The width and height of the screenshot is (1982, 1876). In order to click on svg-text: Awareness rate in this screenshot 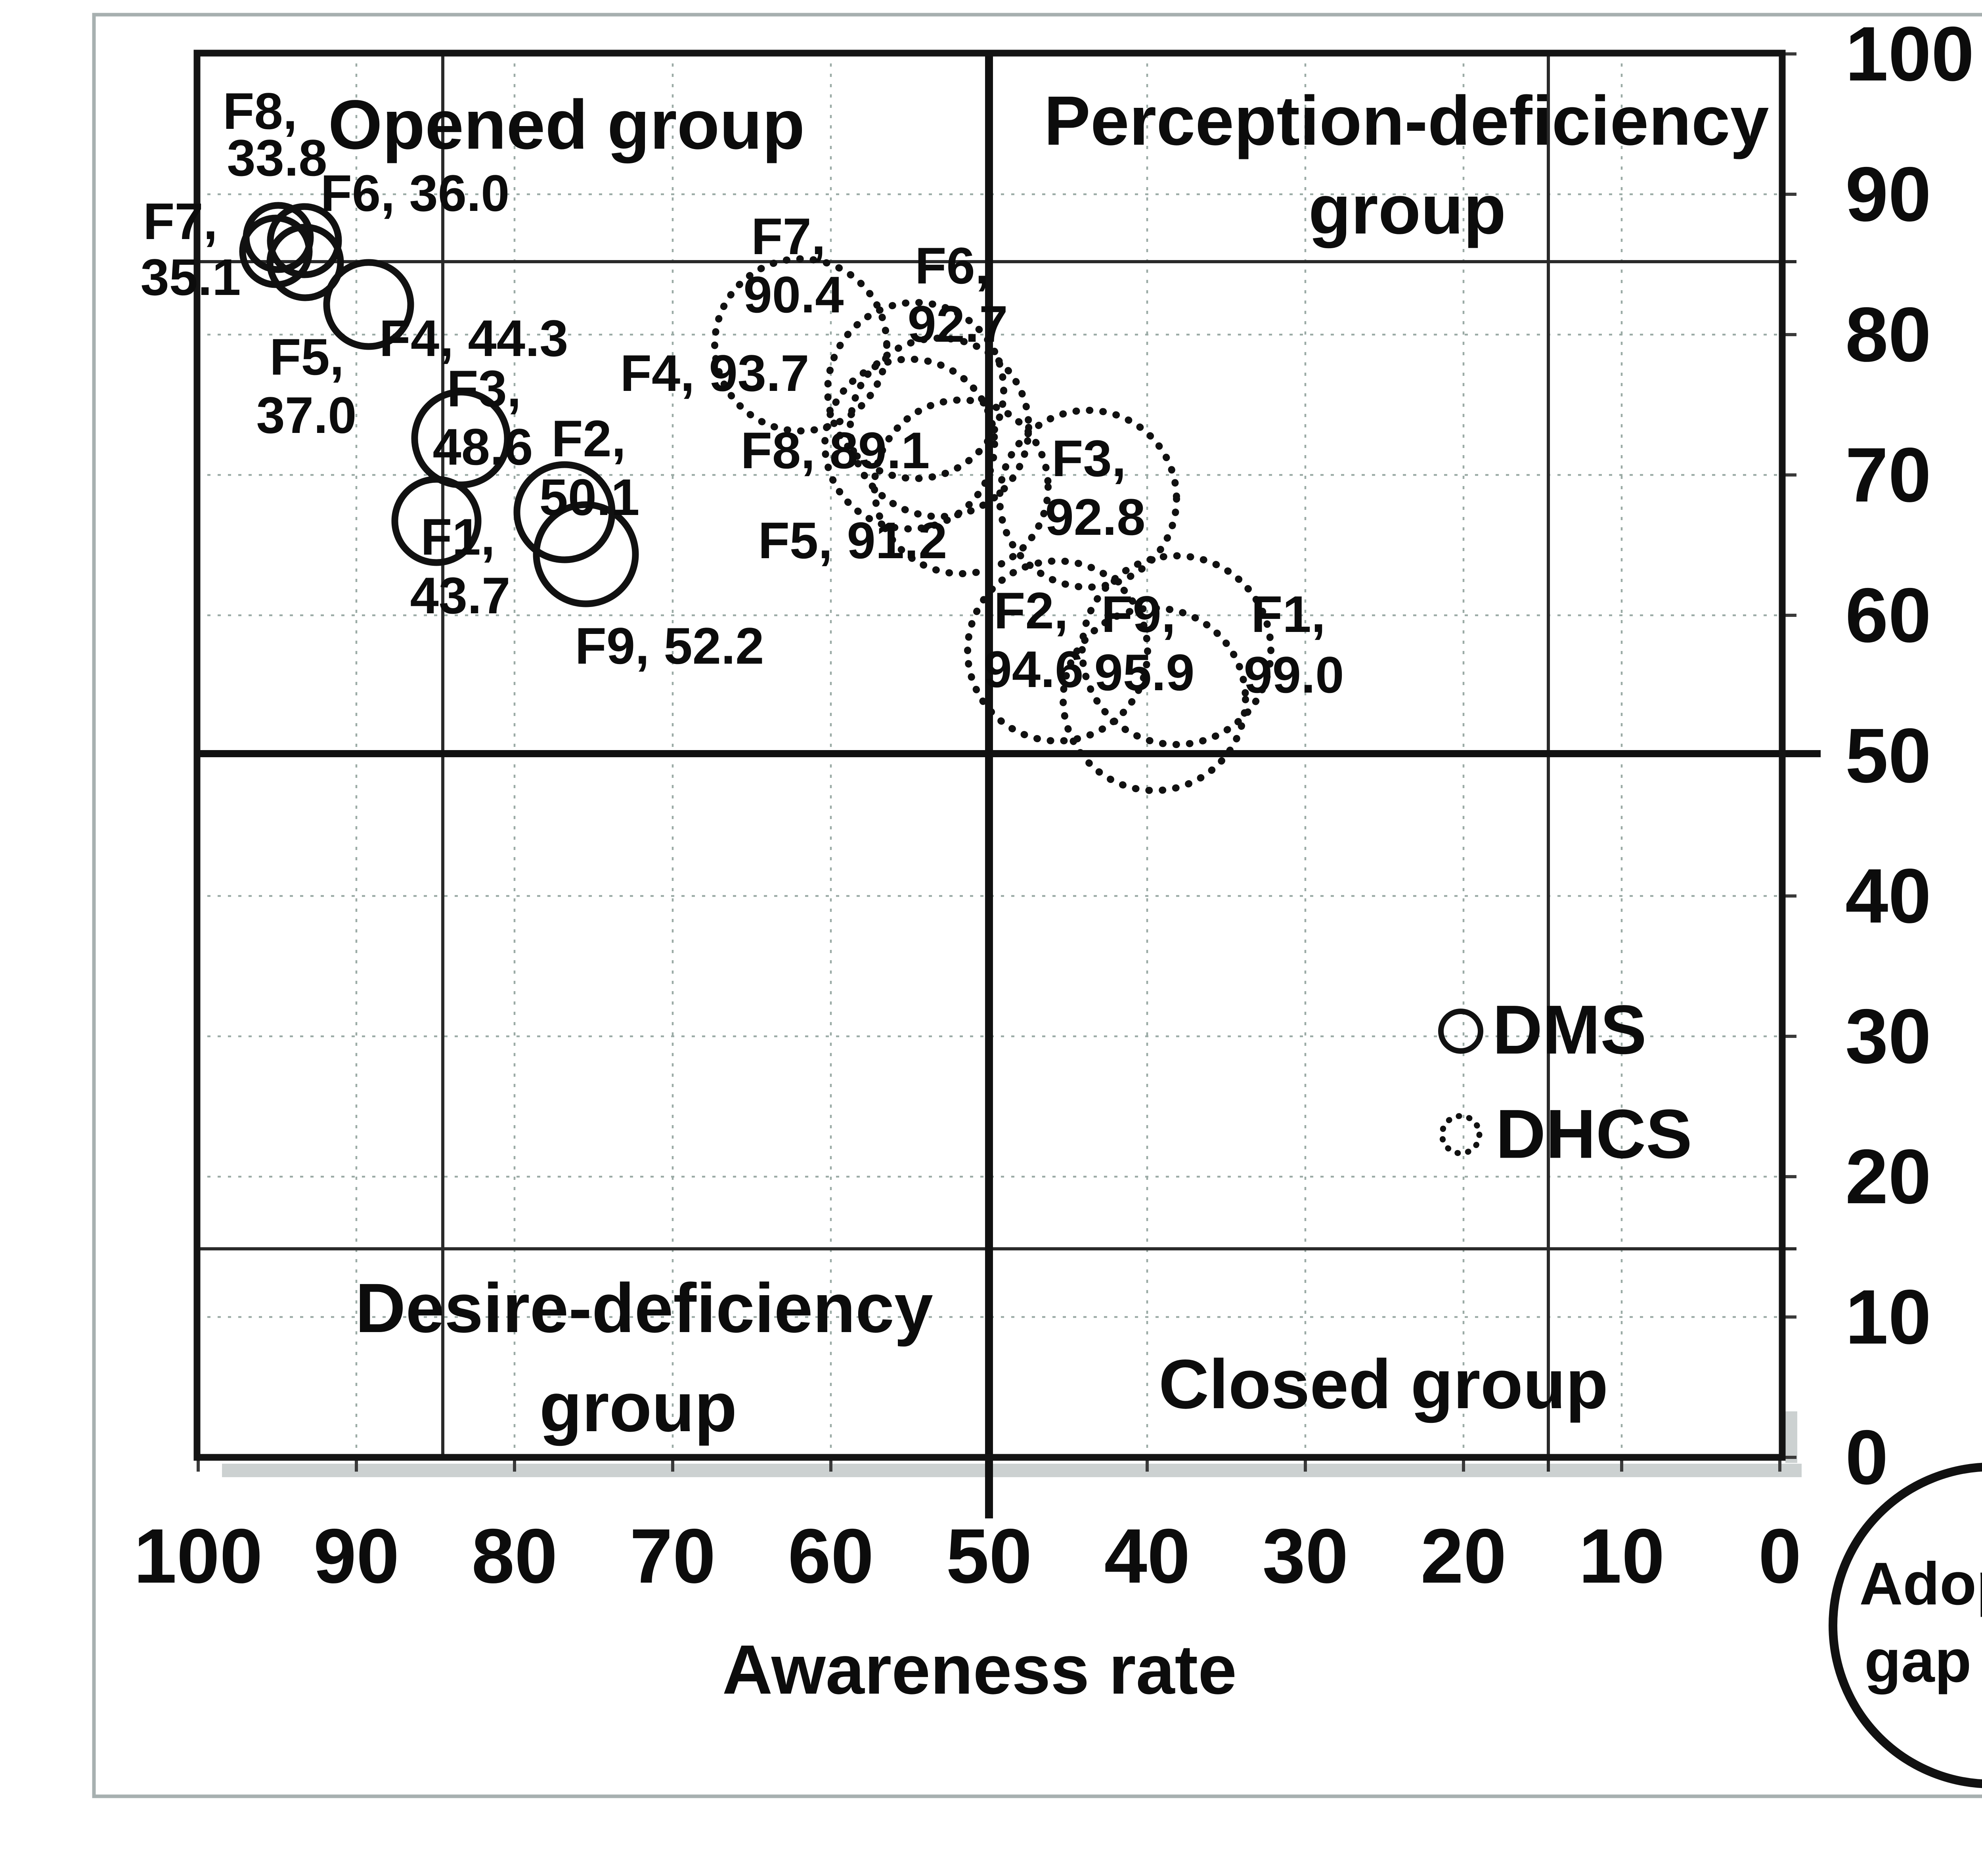, I will do `click(979, 1670)`.